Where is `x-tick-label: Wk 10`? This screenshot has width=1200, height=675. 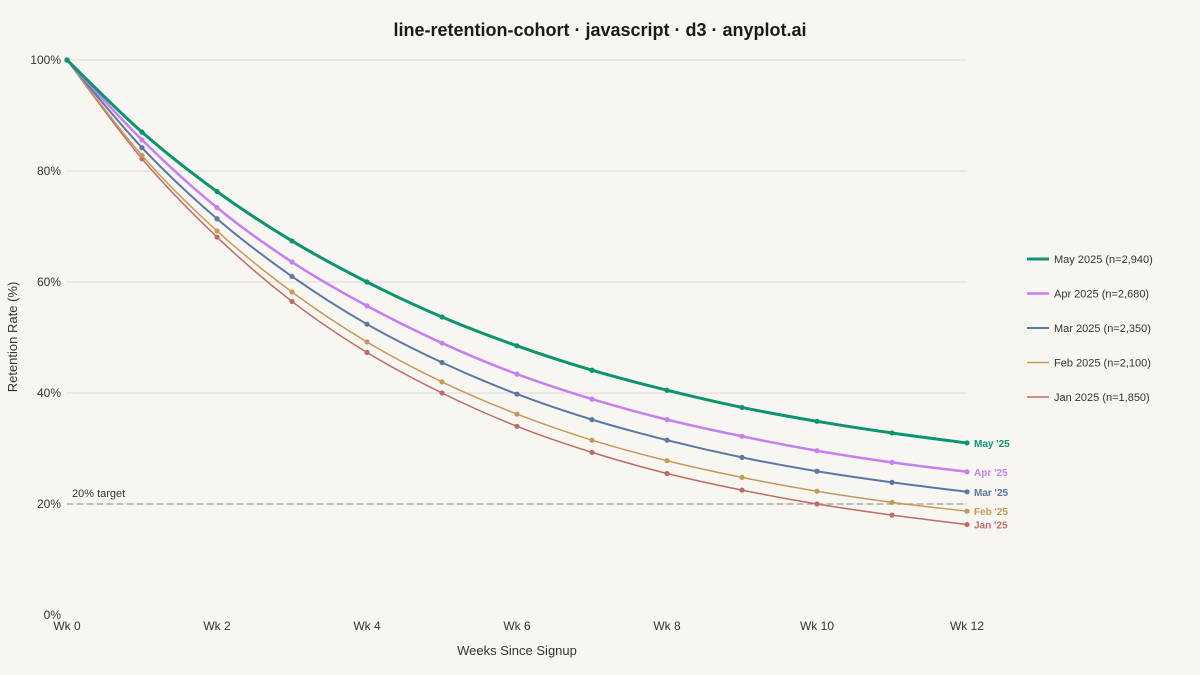
x-tick-label: Wk 10 is located at coordinates (817, 626).